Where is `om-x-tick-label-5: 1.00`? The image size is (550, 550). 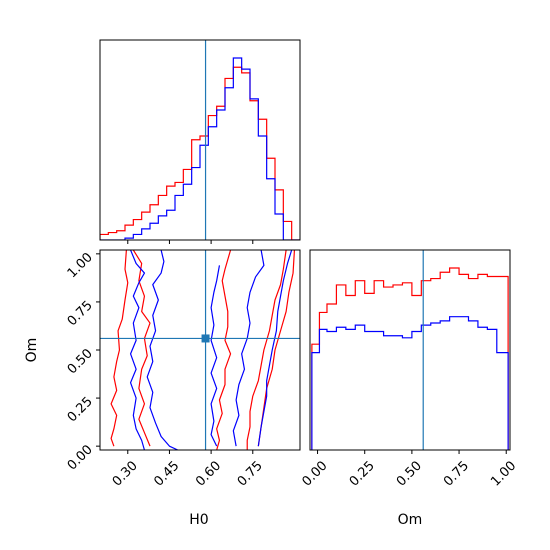
om-x-tick-label-5: 1.00 is located at coordinates (503, 473).